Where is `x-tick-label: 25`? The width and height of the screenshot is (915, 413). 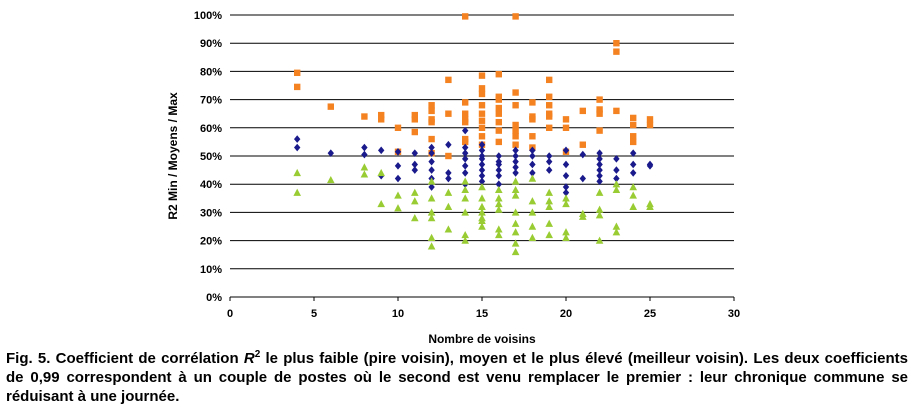 x-tick-label: 25 is located at coordinates (650, 314).